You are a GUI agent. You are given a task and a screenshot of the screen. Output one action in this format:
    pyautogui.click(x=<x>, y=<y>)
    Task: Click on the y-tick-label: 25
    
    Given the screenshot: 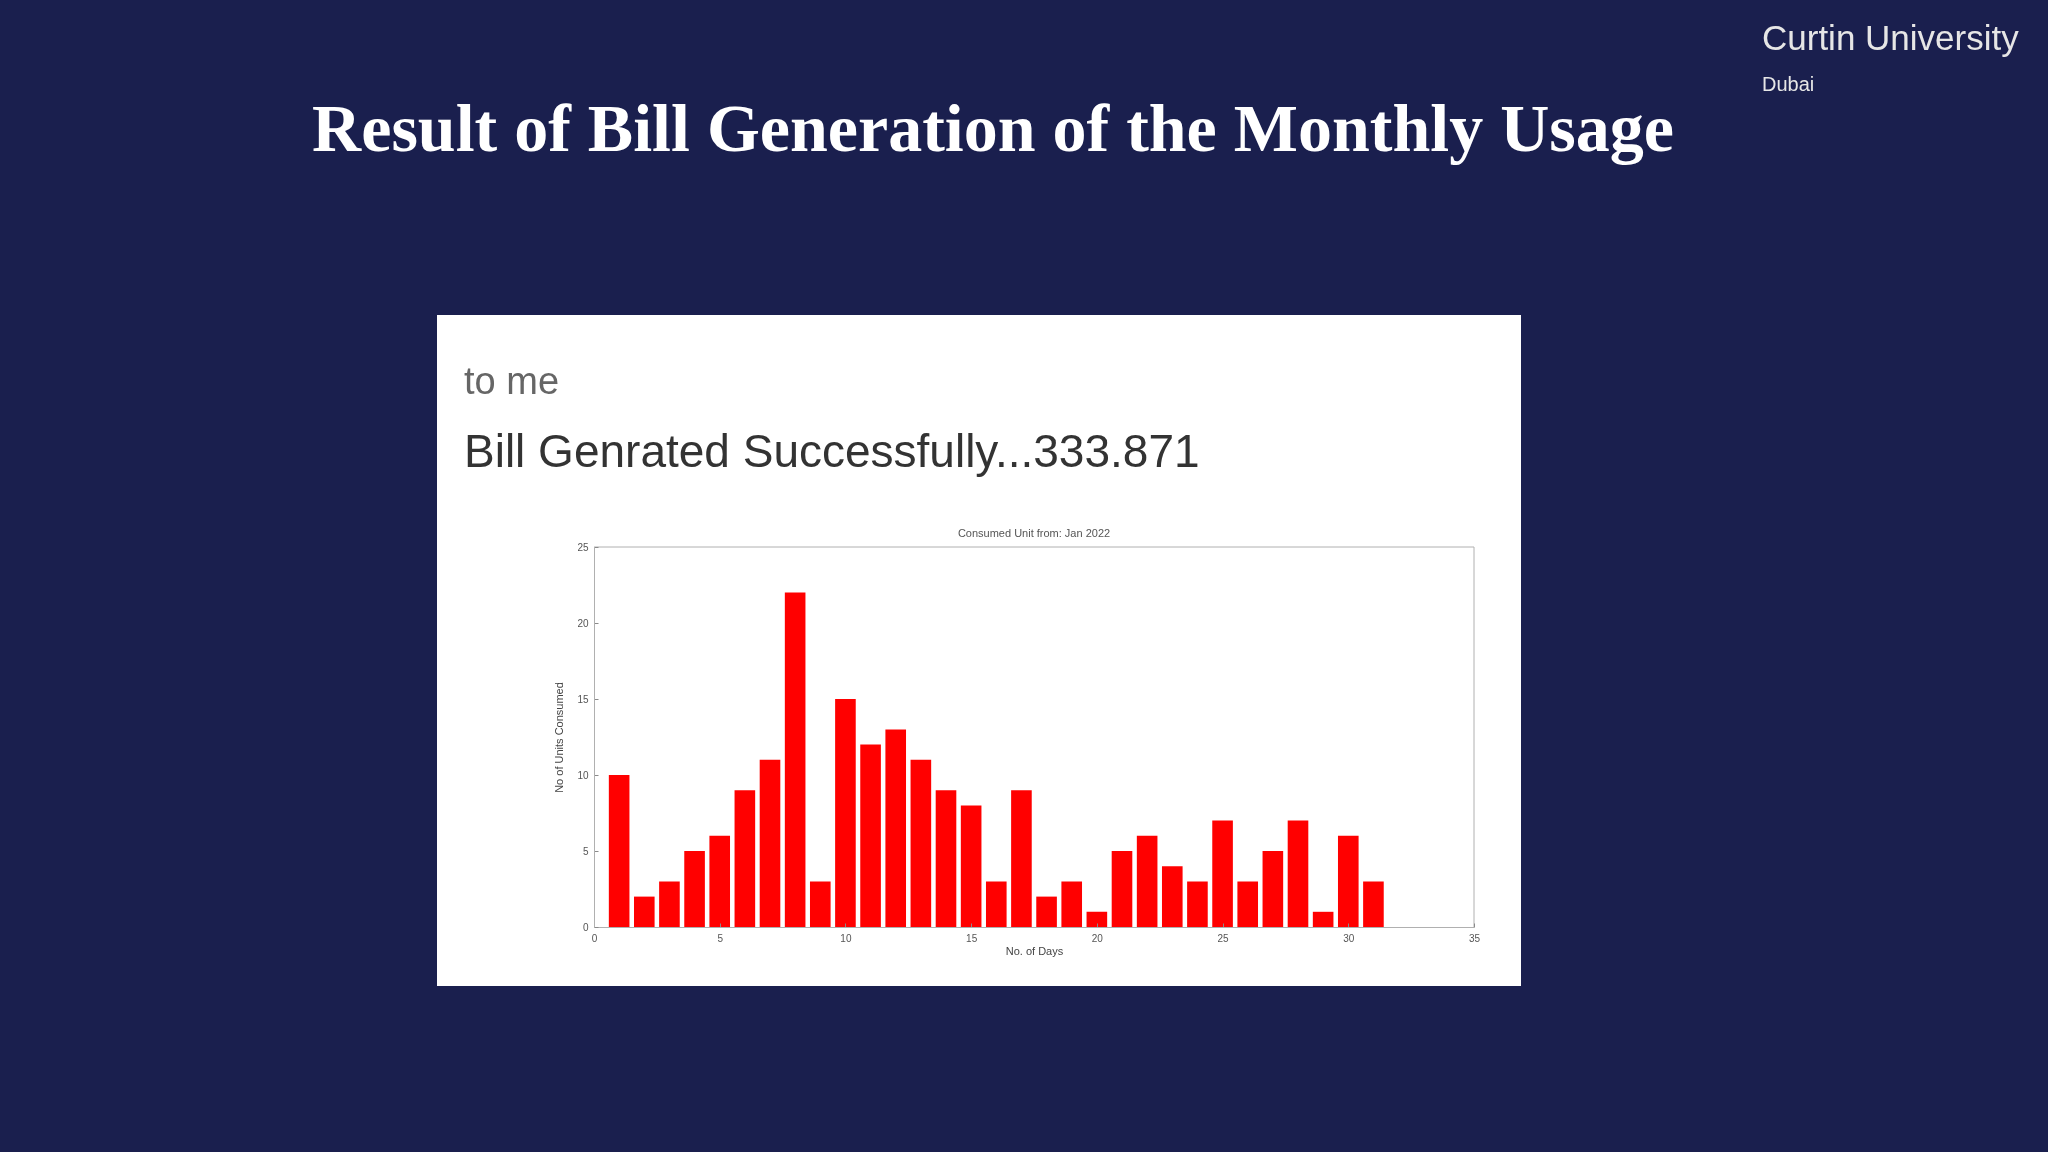 What is the action you would take?
    pyautogui.click(x=583, y=547)
    